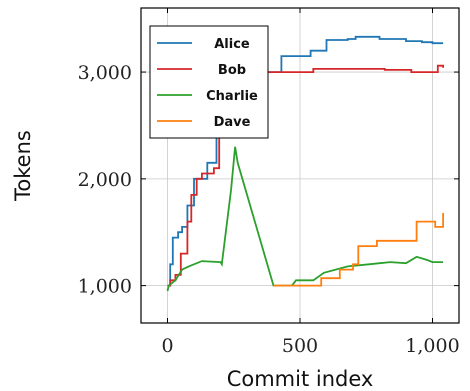  Describe the element at coordinates (232, 70) in the screenshot. I see `legend-label-bob: Bob` at that location.